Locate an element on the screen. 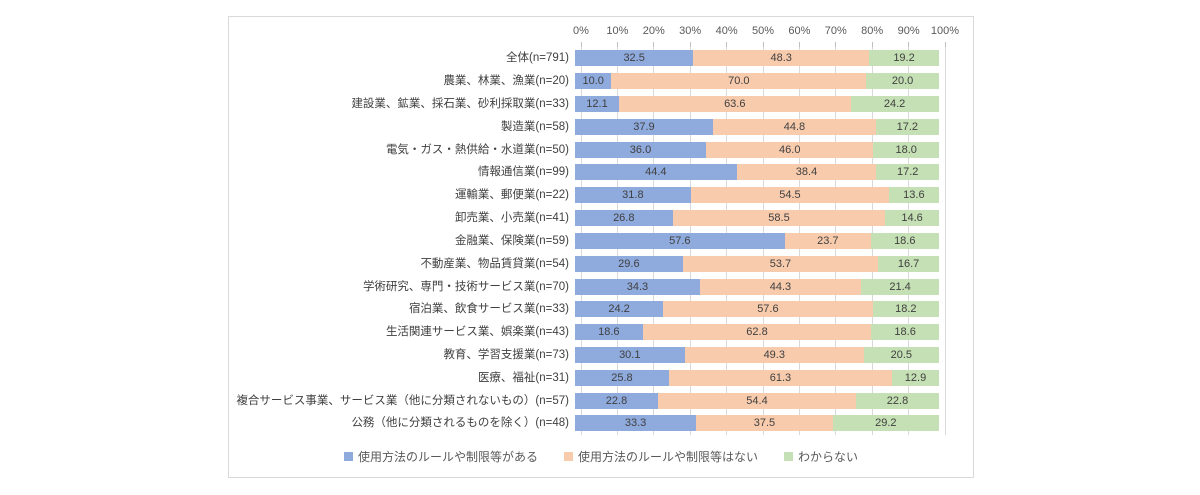  bar-segment: 16.7 is located at coordinates (908, 263).